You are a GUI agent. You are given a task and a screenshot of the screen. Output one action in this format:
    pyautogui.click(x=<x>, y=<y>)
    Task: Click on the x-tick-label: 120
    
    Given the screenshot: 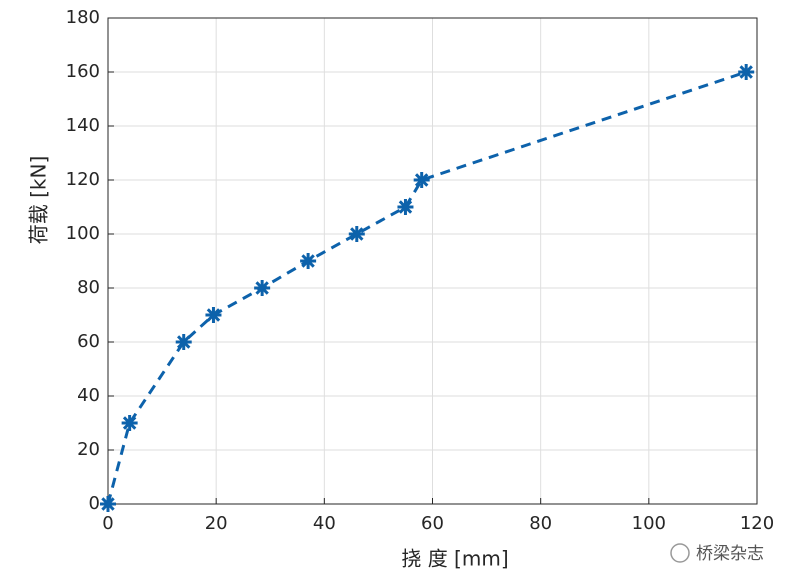 What is the action you would take?
    pyautogui.click(x=757, y=523)
    